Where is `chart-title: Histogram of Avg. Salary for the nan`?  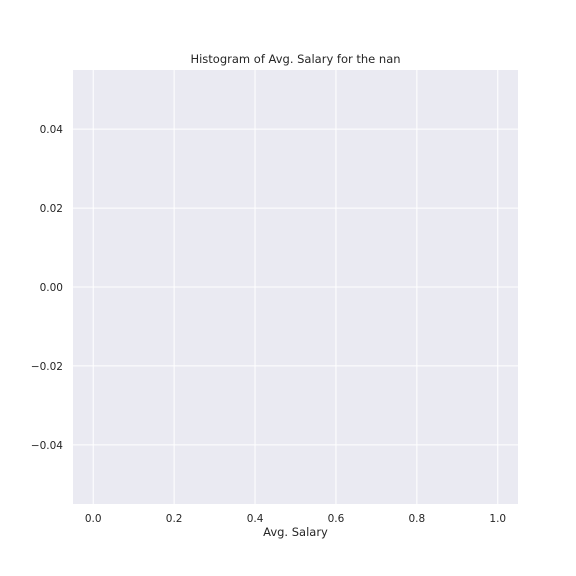 chart-title: Histogram of Avg. Salary for the nan is located at coordinates (295, 59).